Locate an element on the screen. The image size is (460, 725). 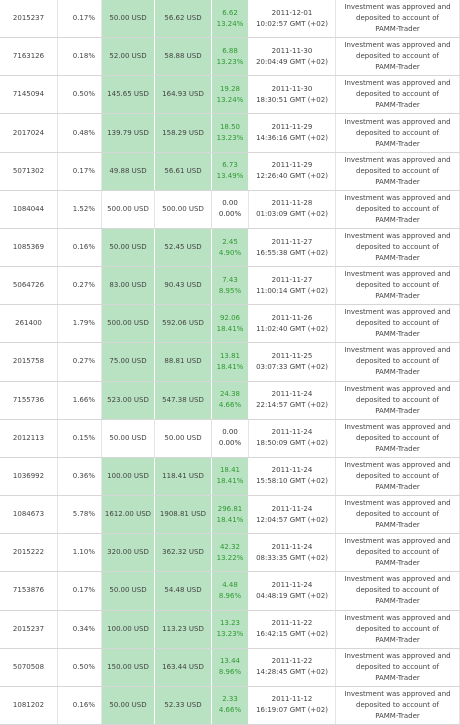
account-id: 2017024 is located at coordinates (29, 133).